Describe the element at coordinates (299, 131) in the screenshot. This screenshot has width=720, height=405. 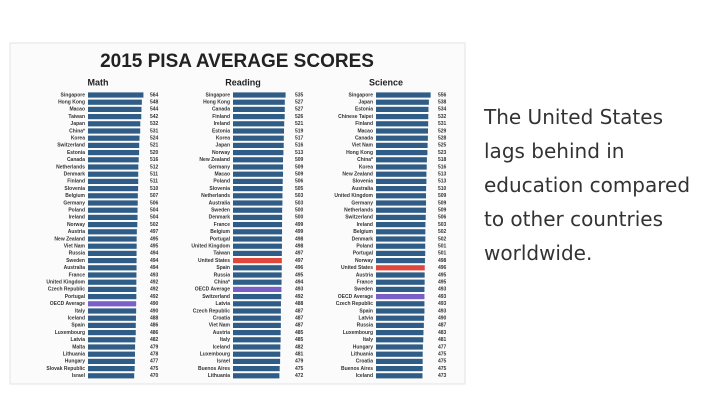
I see `value-label: 519` at that location.